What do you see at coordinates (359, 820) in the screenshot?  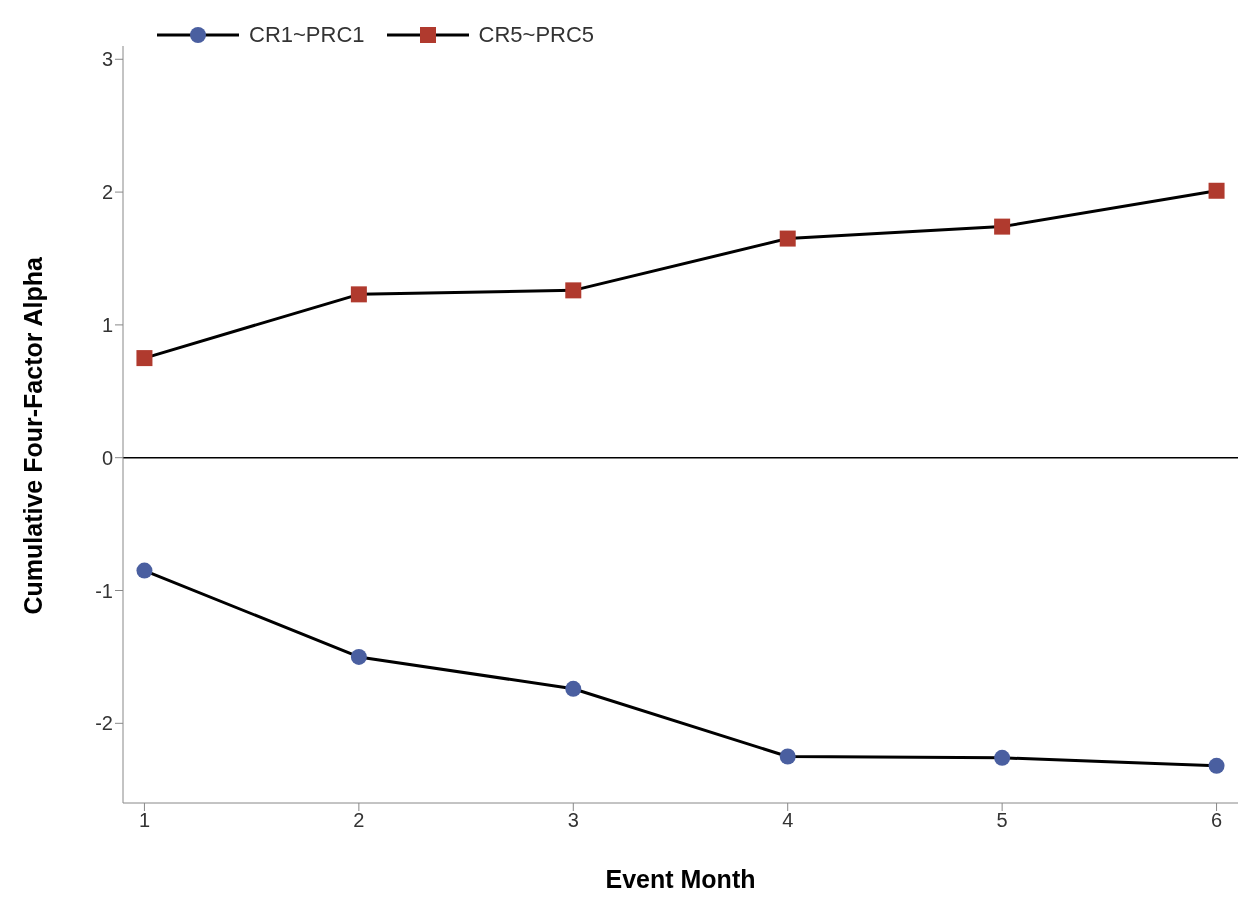 I see `x-tick-label: 2` at bounding box center [359, 820].